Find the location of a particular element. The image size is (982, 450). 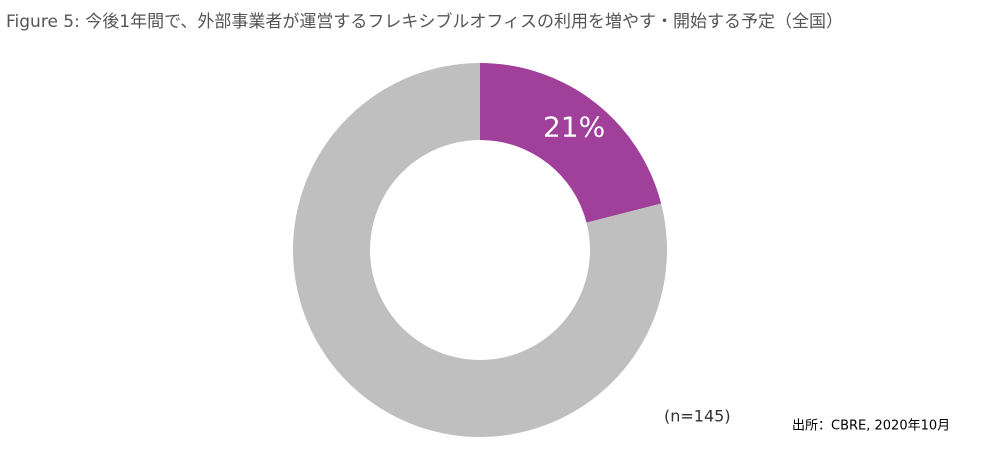

data-label: 21% is located at coordinates (574, 127).